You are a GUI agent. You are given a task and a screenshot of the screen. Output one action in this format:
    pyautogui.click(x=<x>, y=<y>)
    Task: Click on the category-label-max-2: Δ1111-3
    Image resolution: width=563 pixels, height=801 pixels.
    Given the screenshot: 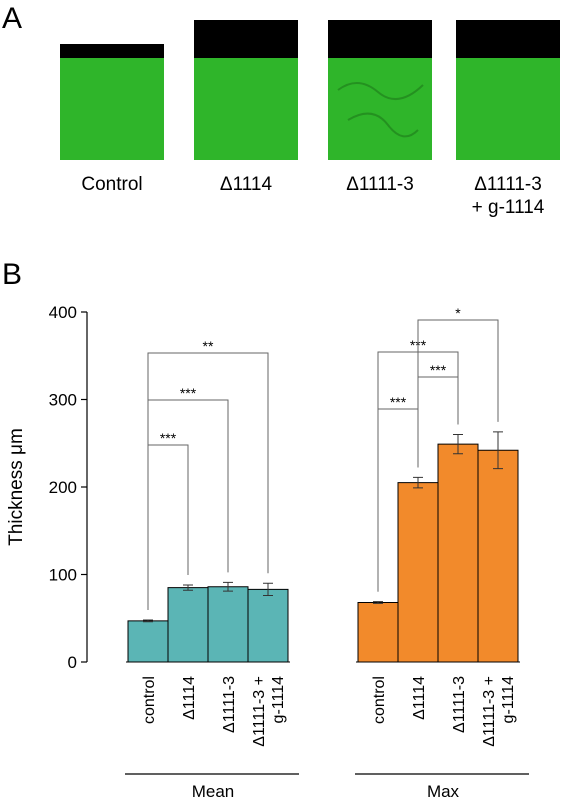 What is the action you would take?
    pyautogui.click(x=459, y=704)
    